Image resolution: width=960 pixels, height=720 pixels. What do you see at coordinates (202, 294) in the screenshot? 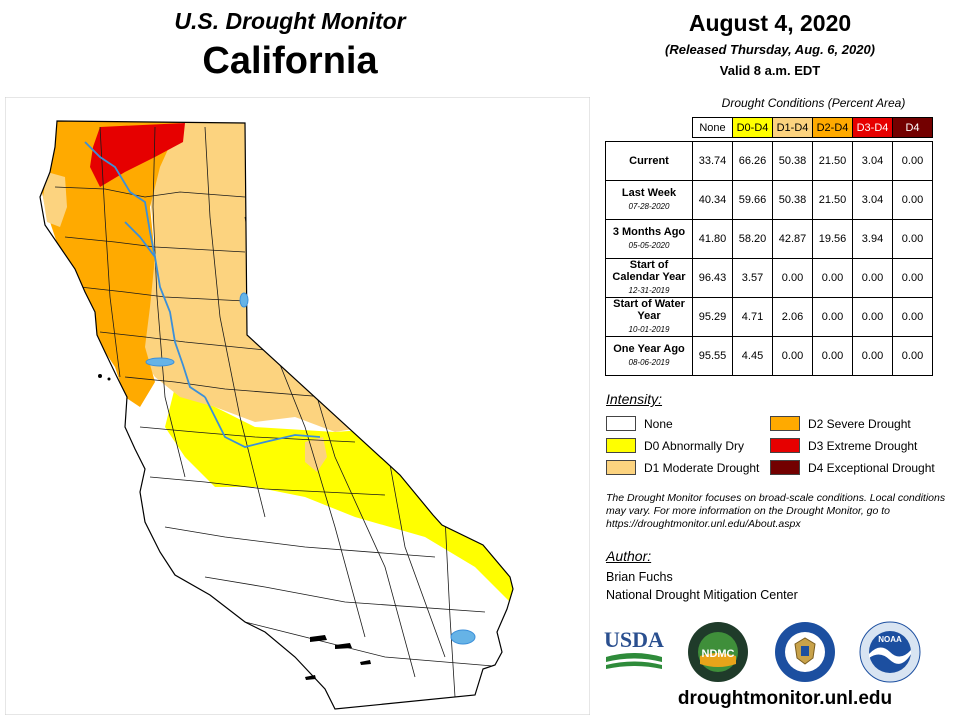
I see `rivers` at bounding box center [202, 294].